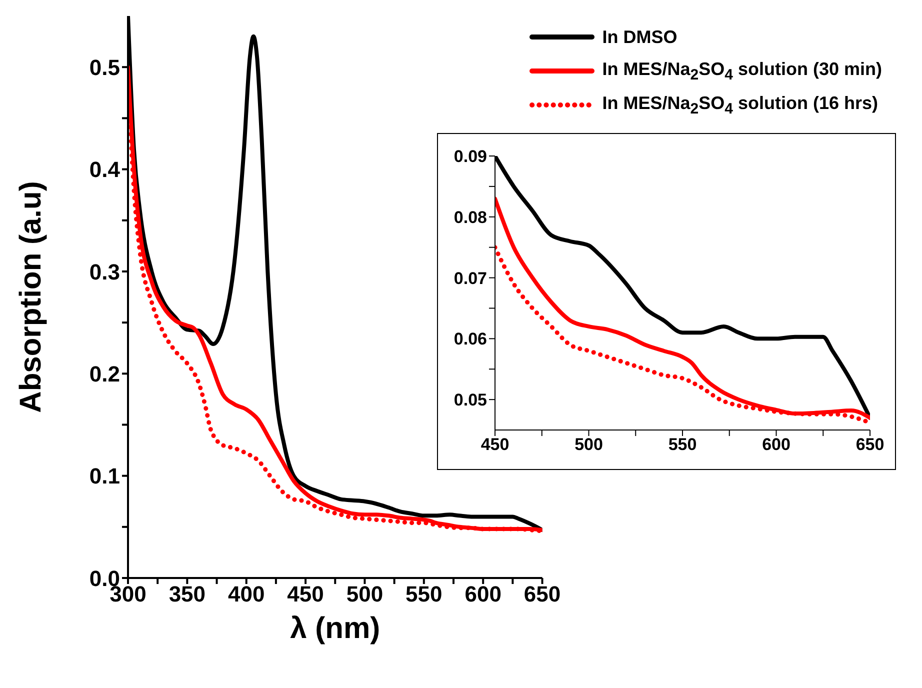 Image resolution: width=922 pixels, height=688 pixels. Describe the element at coordinates (246, 594) in the screenshot. I see `x-tick-label: 400` at that location.